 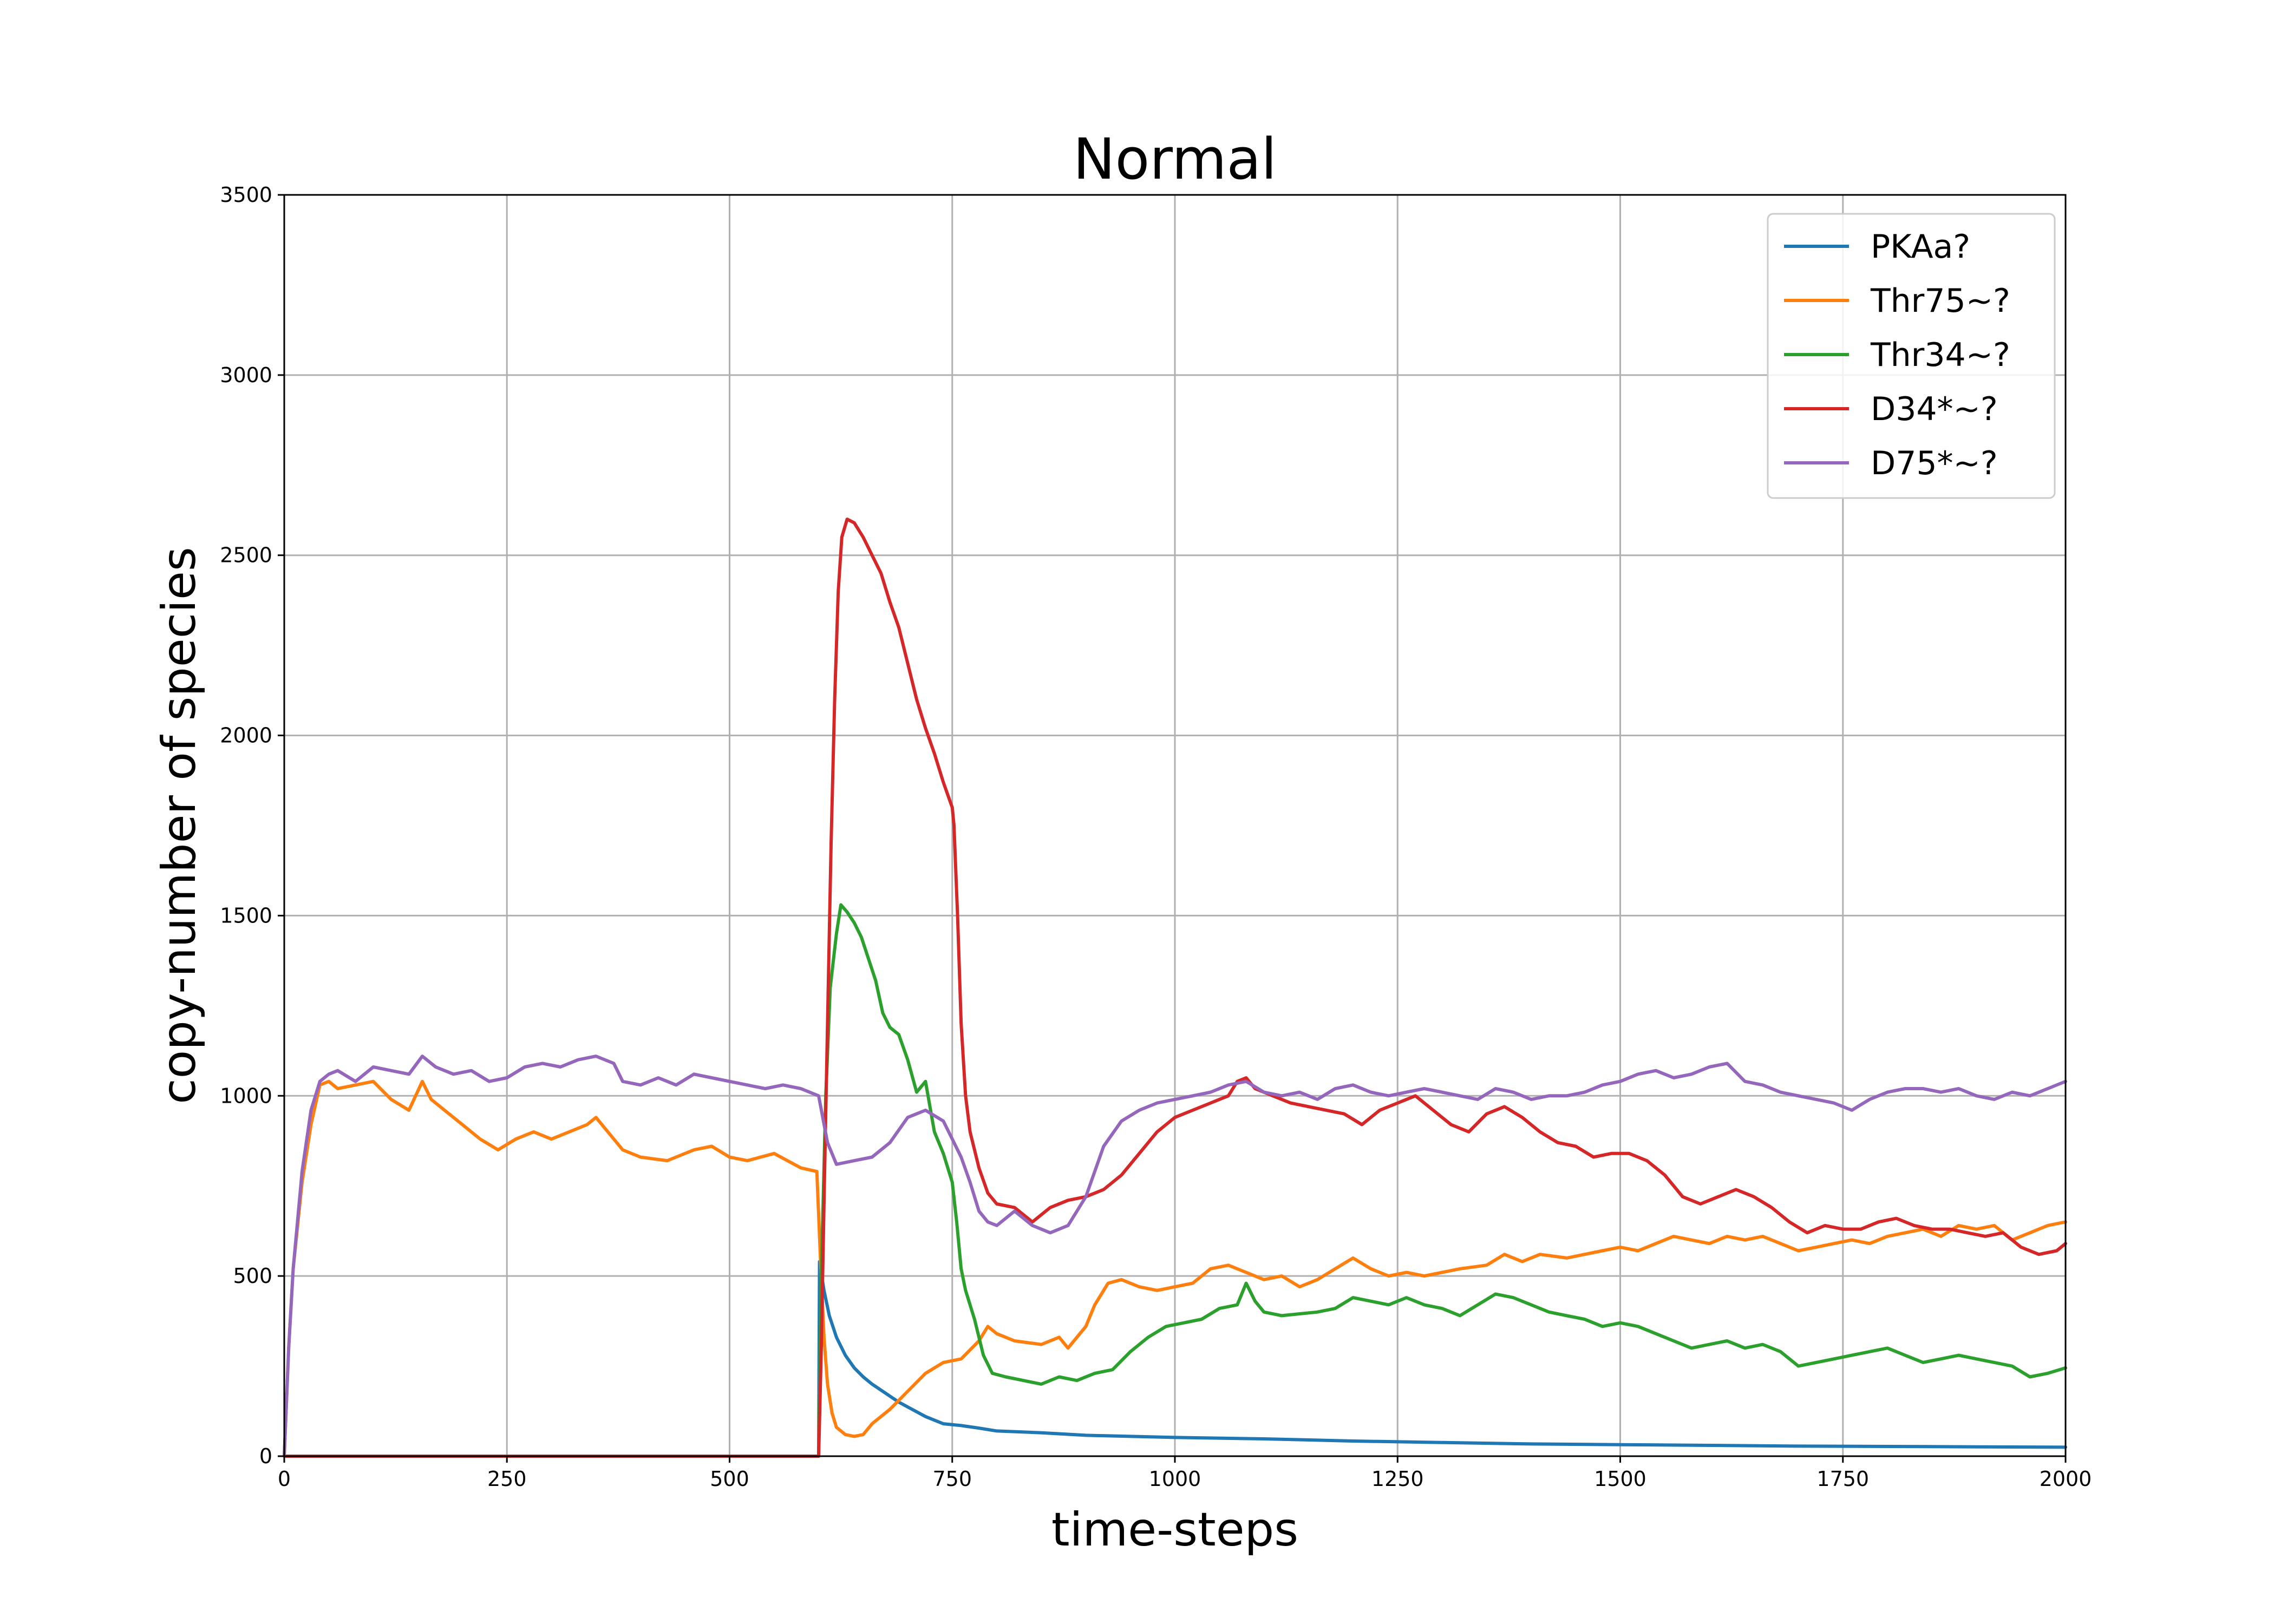 What do you see at coordinates (1175, 1359) in the screenshot?
I see `series-line-pkaa` at bounding box center [1175, 1359].